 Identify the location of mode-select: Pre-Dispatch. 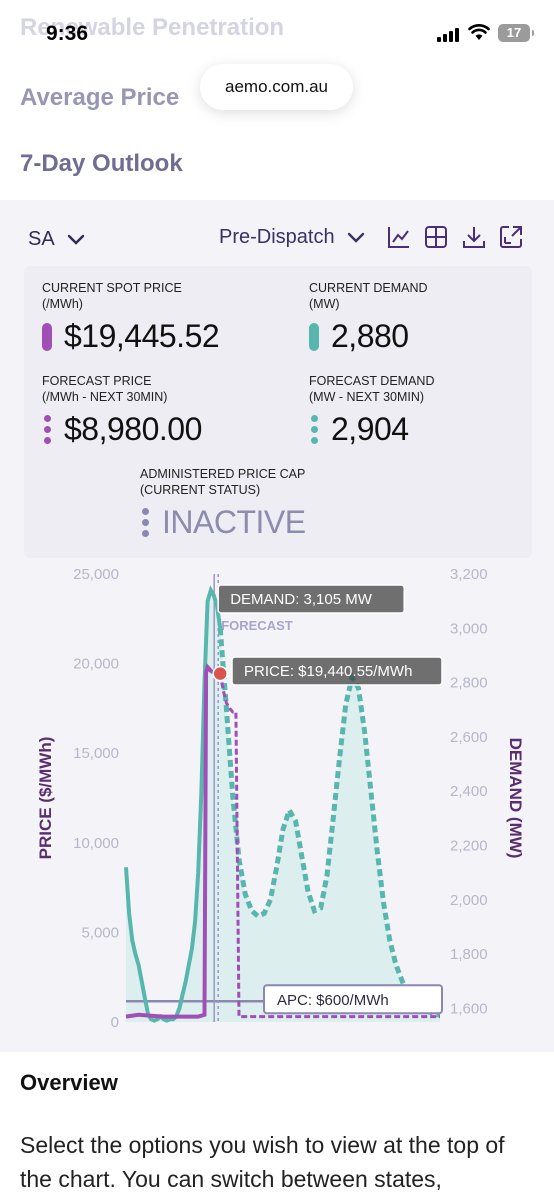
(292, 237).